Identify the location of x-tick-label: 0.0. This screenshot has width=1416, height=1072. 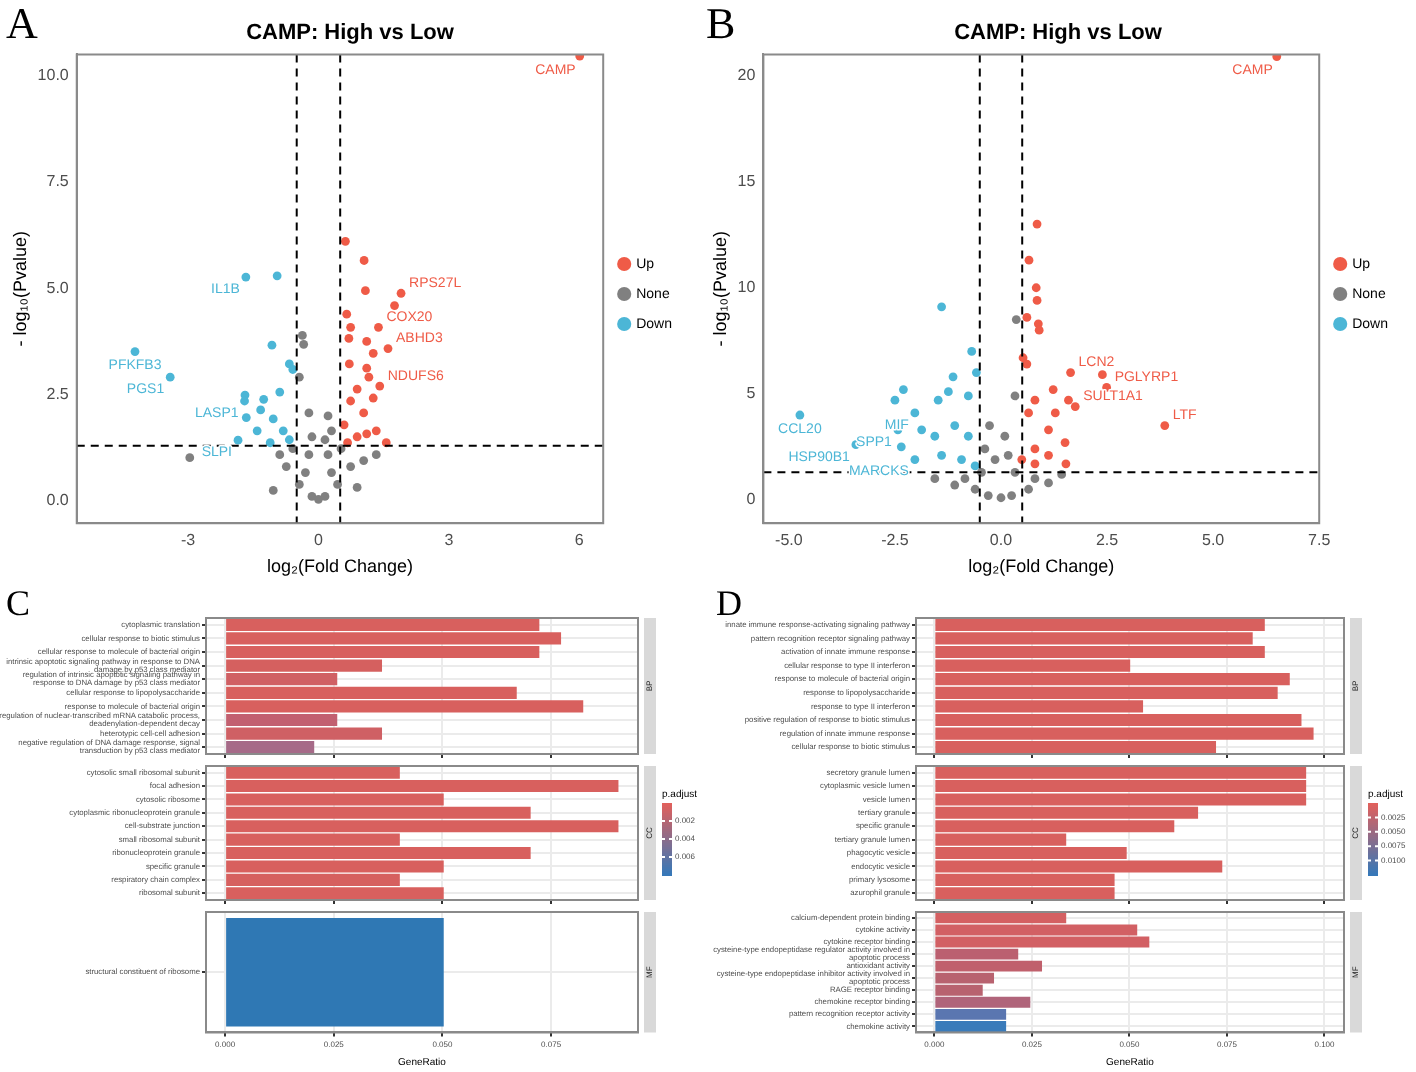
(1001, 540).